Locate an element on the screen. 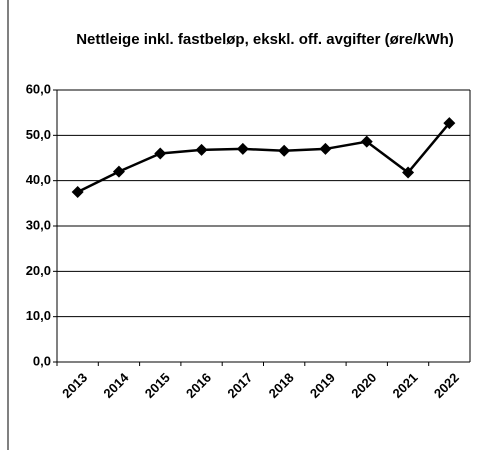 Image resolution: width=485 pixels, height=452 pixels. x-tick-label: 2016 is located at coordinates (198, 385).